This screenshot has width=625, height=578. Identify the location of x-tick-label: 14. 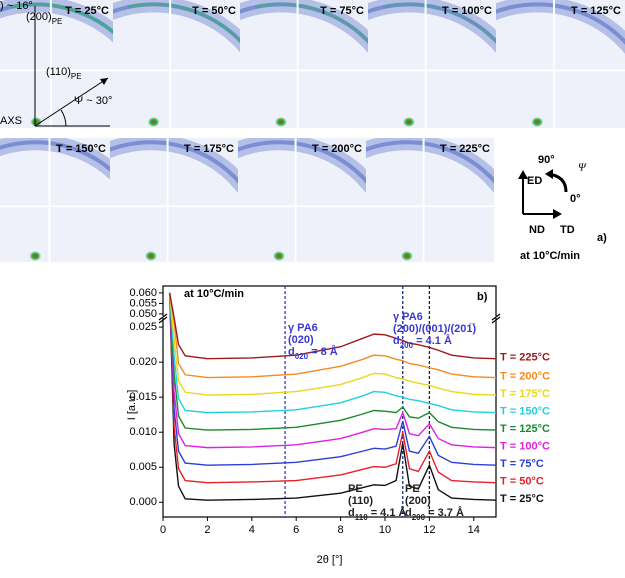
(474, 530).